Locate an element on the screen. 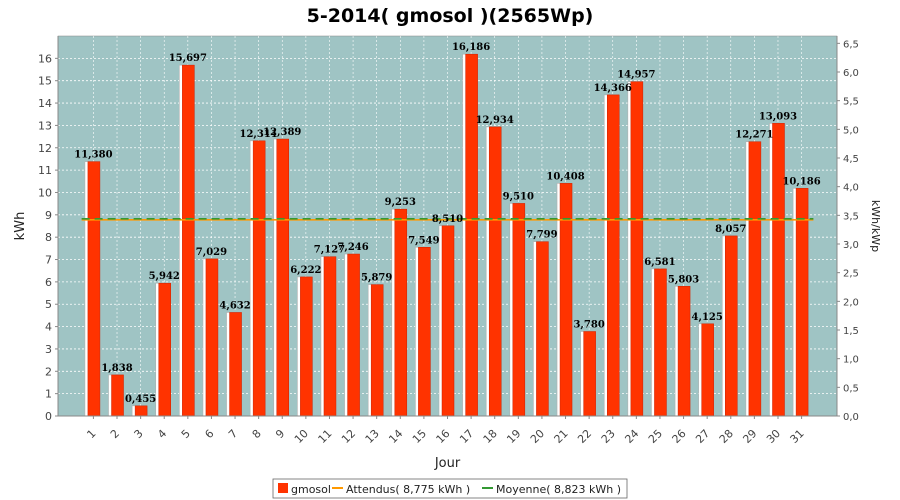 This screenshot has height=500, width=900. y-right-tick-label: 3,0 is located at coordinates (851, 245).